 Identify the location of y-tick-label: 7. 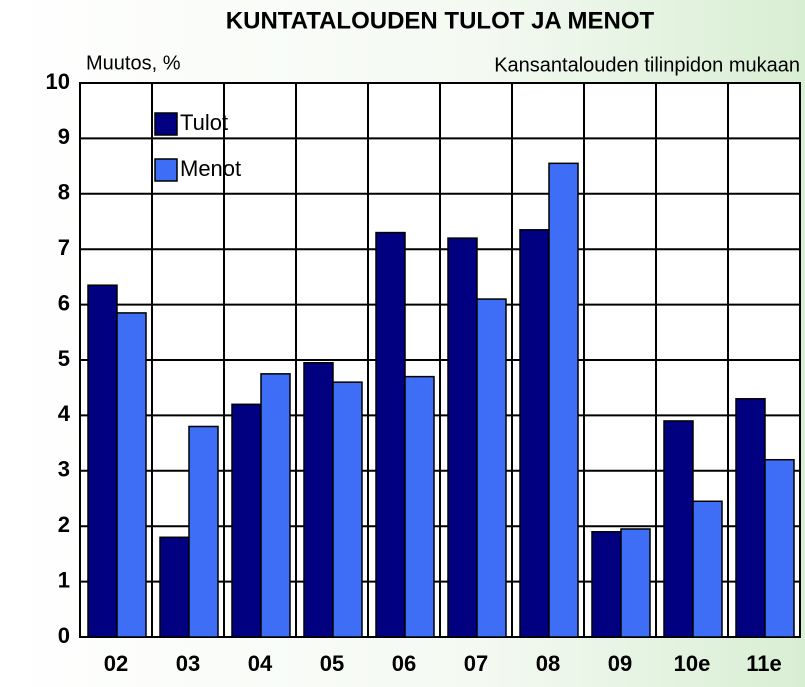
(64, 247).